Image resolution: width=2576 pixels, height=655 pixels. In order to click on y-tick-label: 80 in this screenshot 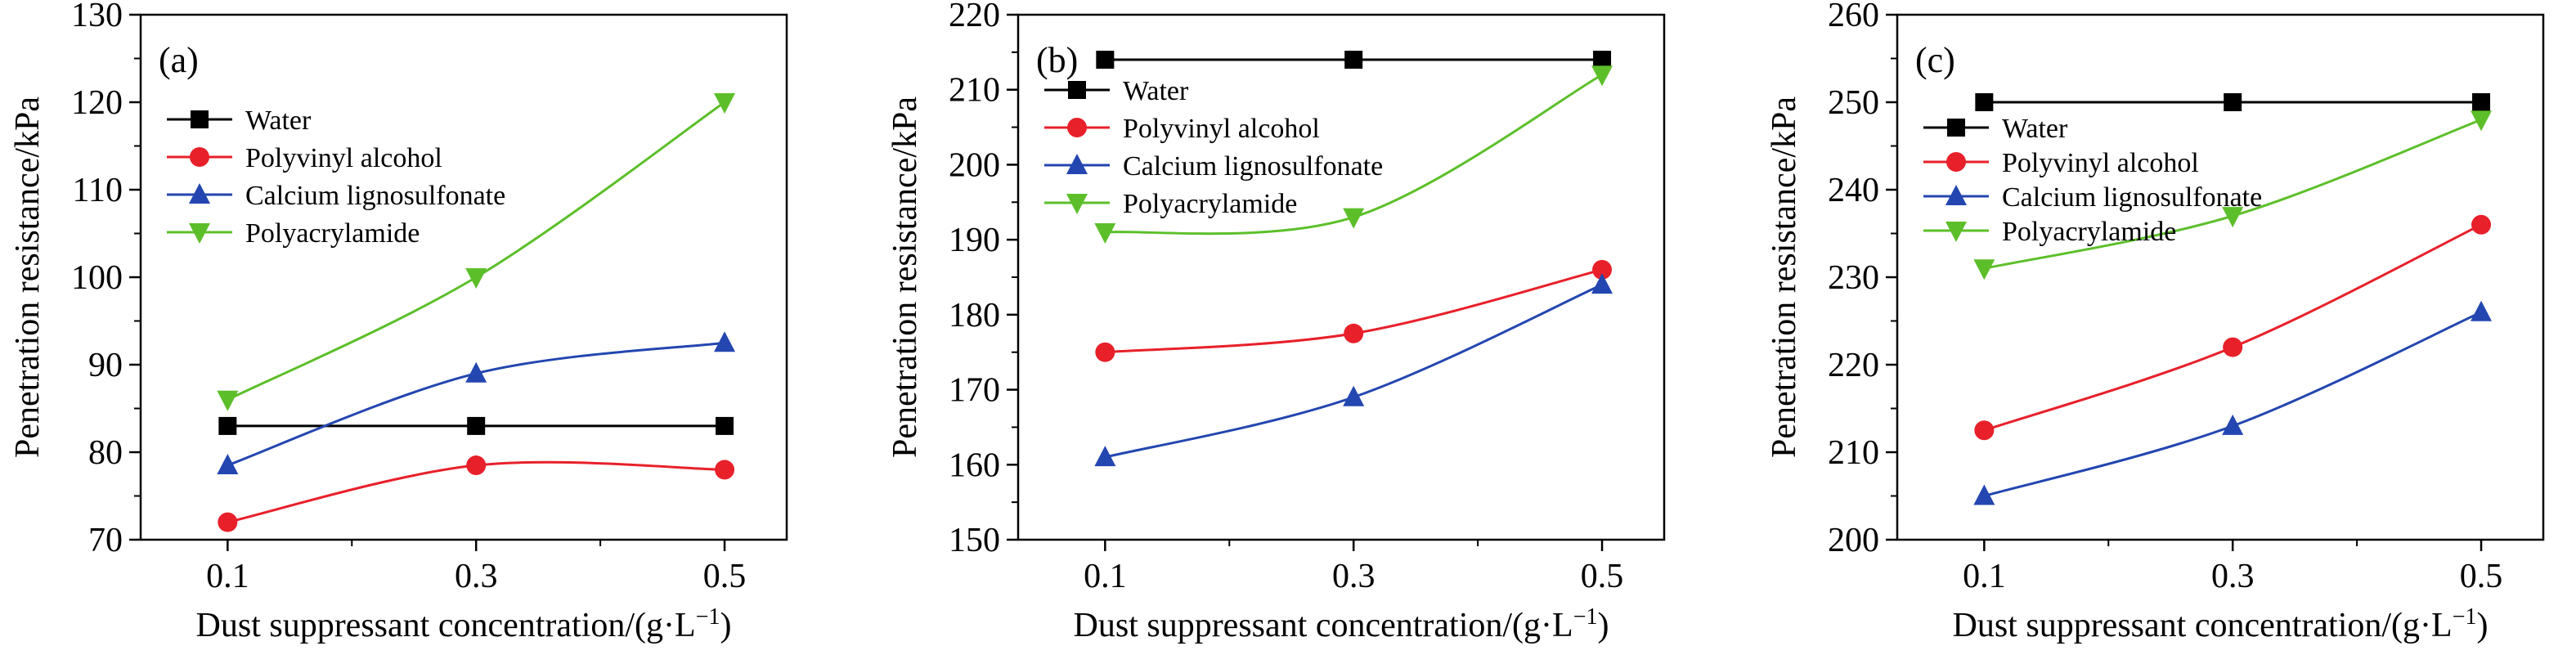, I will do `click(105, 453)`.